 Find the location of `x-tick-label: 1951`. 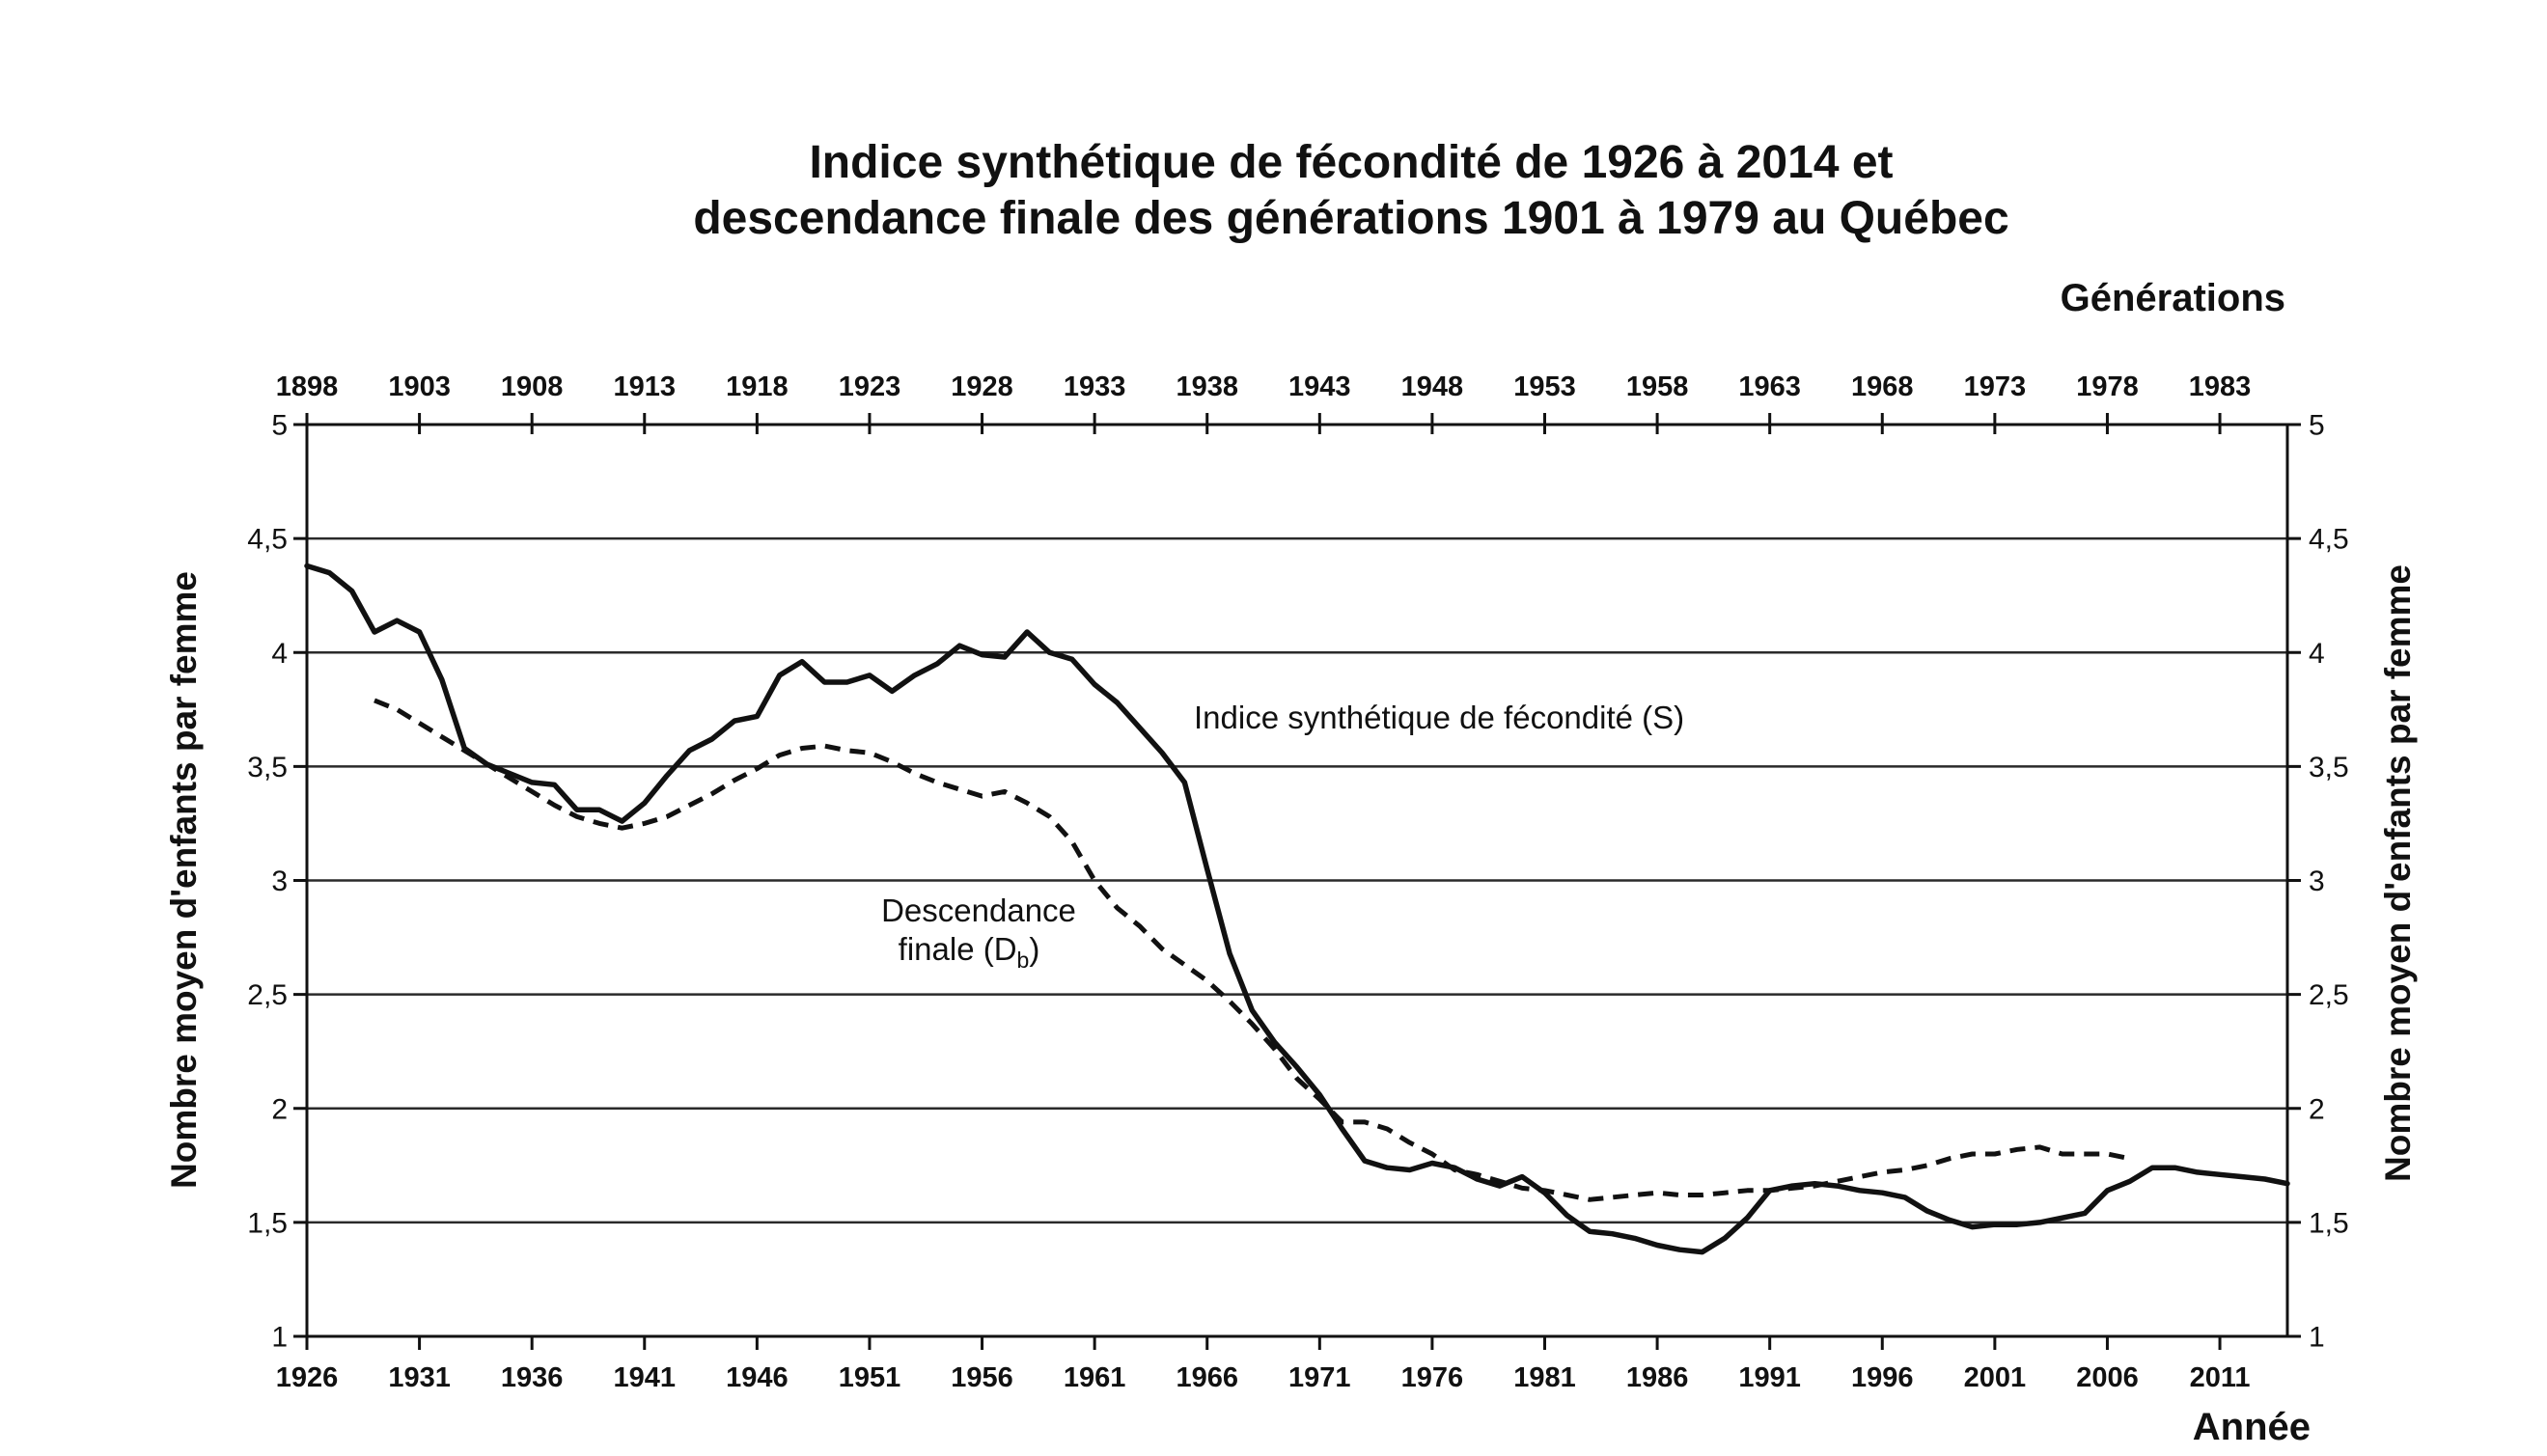

x-tick-label: 1951 is located at coordinates (870, 1378).